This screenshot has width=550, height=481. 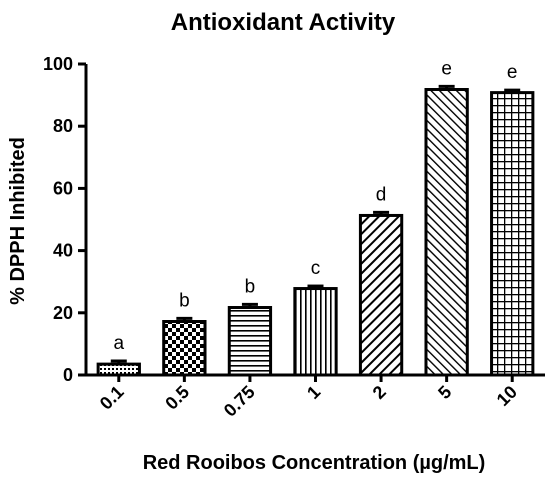 I want to click on x-axis-label: Red Rooibos Concentration (µg/mL), so click(x=314, y=463).